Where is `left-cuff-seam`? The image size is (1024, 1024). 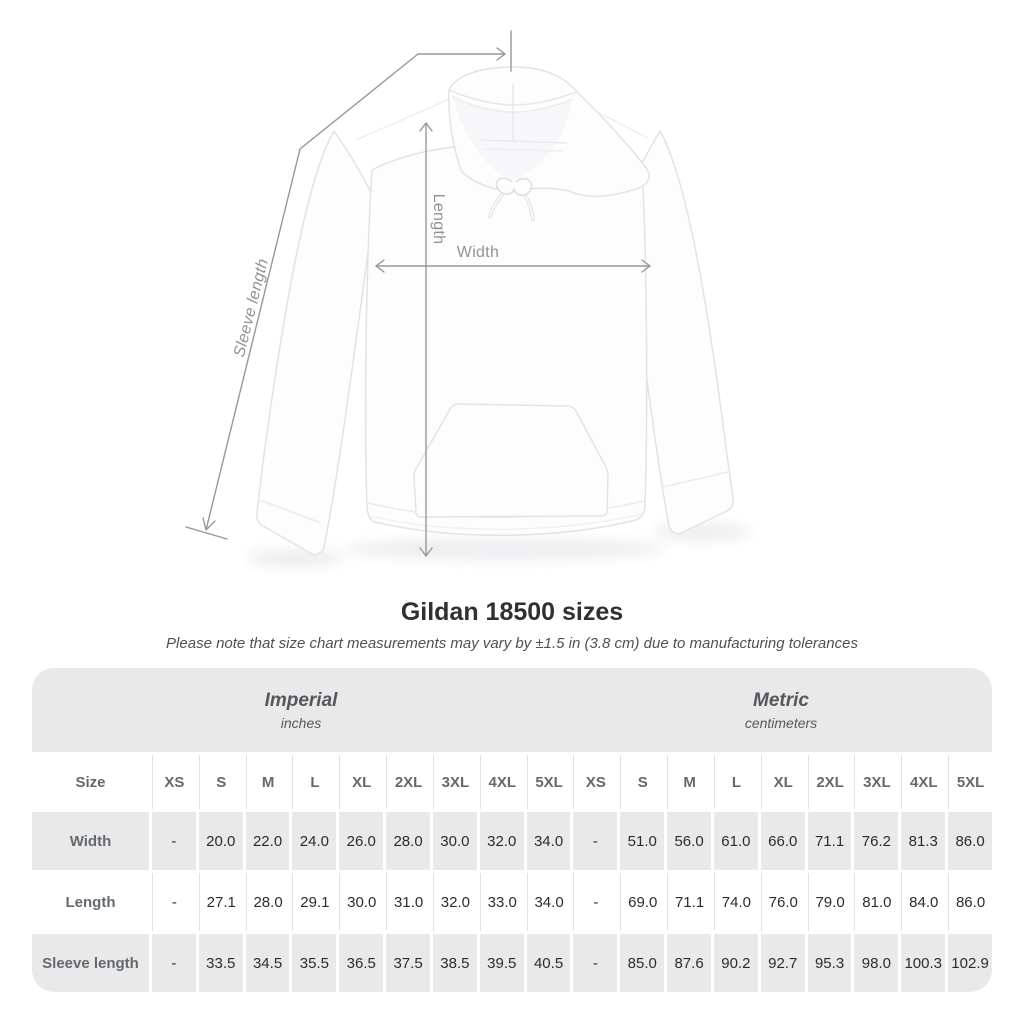
left-cuff-seam is located at coordinates (290, 511).